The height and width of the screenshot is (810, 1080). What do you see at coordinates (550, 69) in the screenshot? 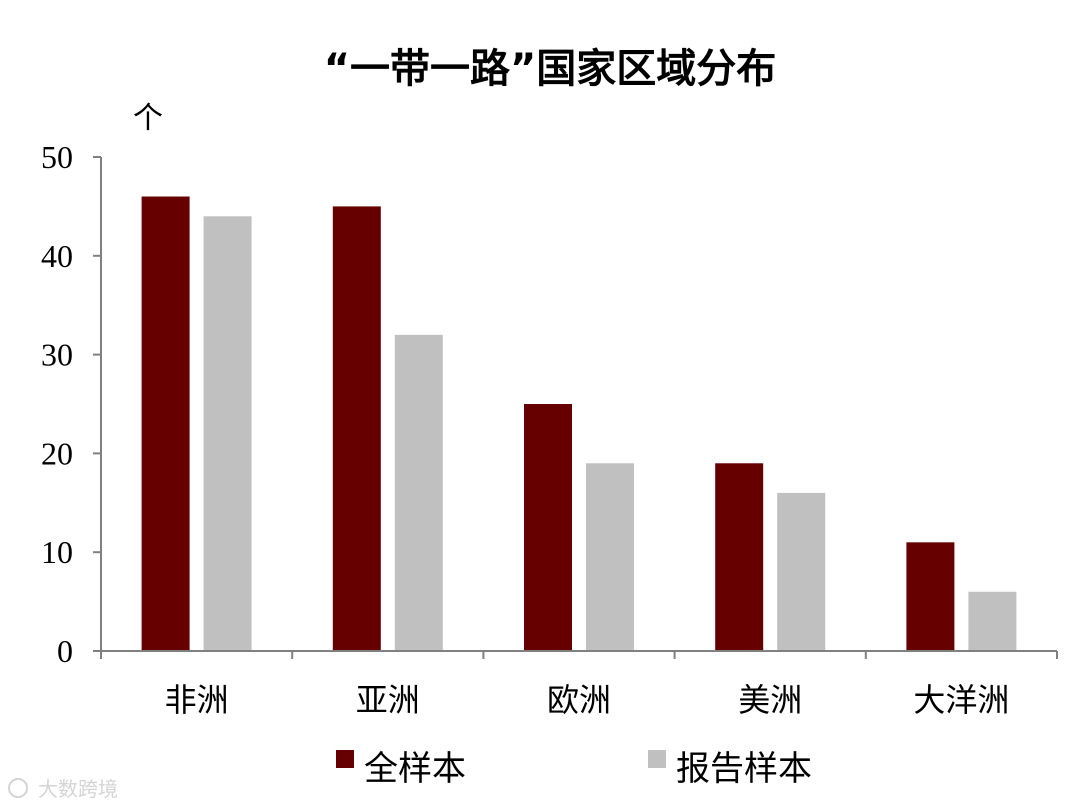
I see `chart-title: “一带一路”国家区域分布` at bounding box center [550, 69].